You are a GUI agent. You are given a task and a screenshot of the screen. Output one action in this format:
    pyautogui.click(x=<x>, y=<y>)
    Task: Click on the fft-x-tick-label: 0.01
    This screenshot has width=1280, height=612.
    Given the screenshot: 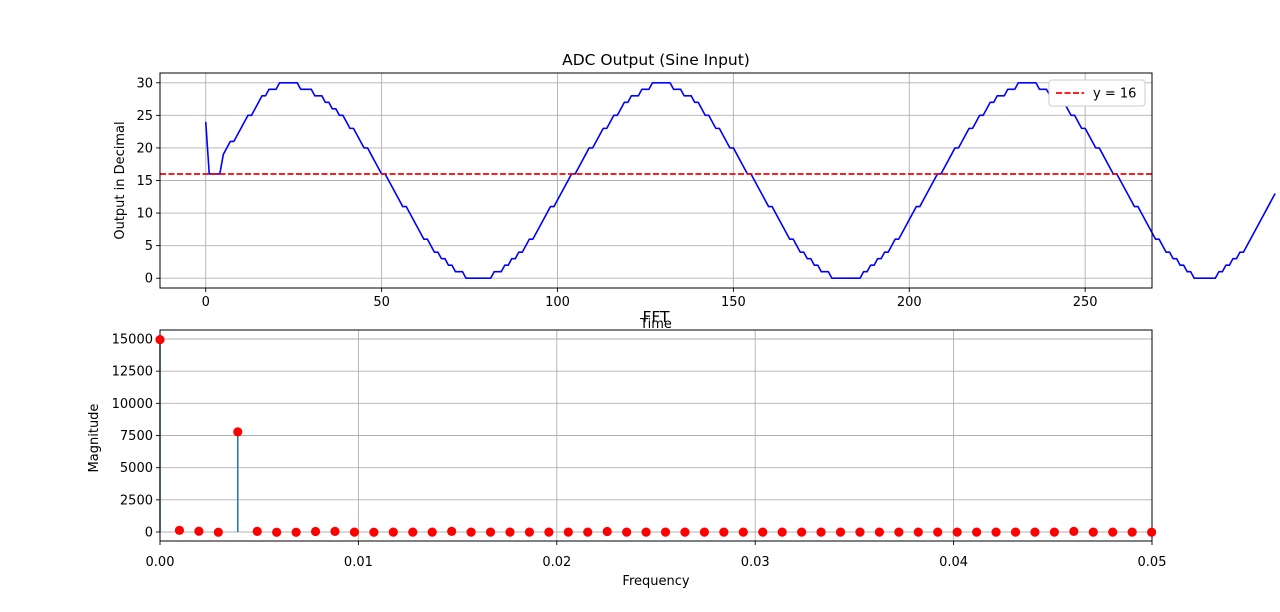 What is the action you would take?
    pyautogui.click(x=358, y=562)
    